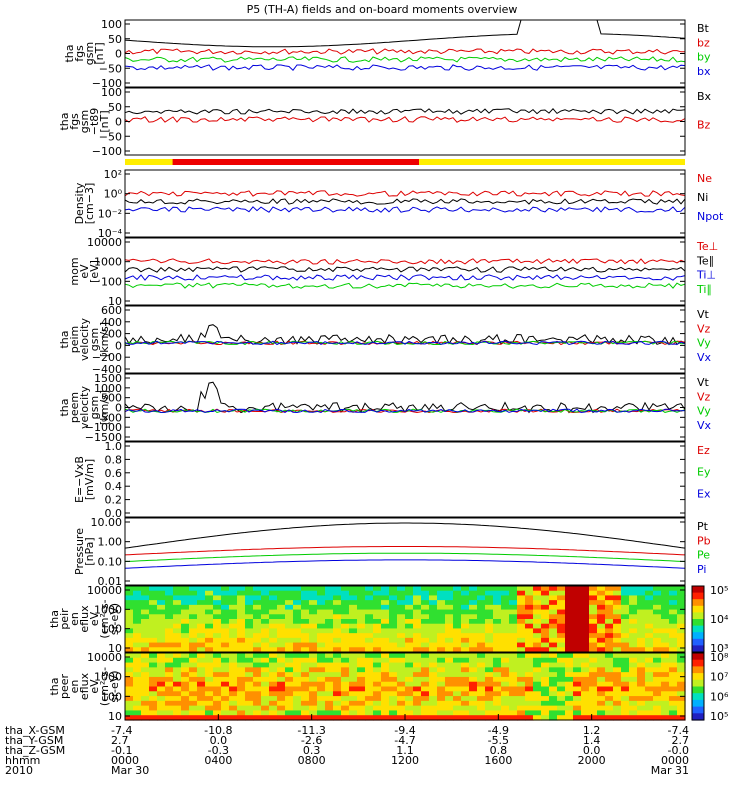 This screenshot has width=750, height=800. I want to click on xtick-label: -7.4, so click(121, 730).